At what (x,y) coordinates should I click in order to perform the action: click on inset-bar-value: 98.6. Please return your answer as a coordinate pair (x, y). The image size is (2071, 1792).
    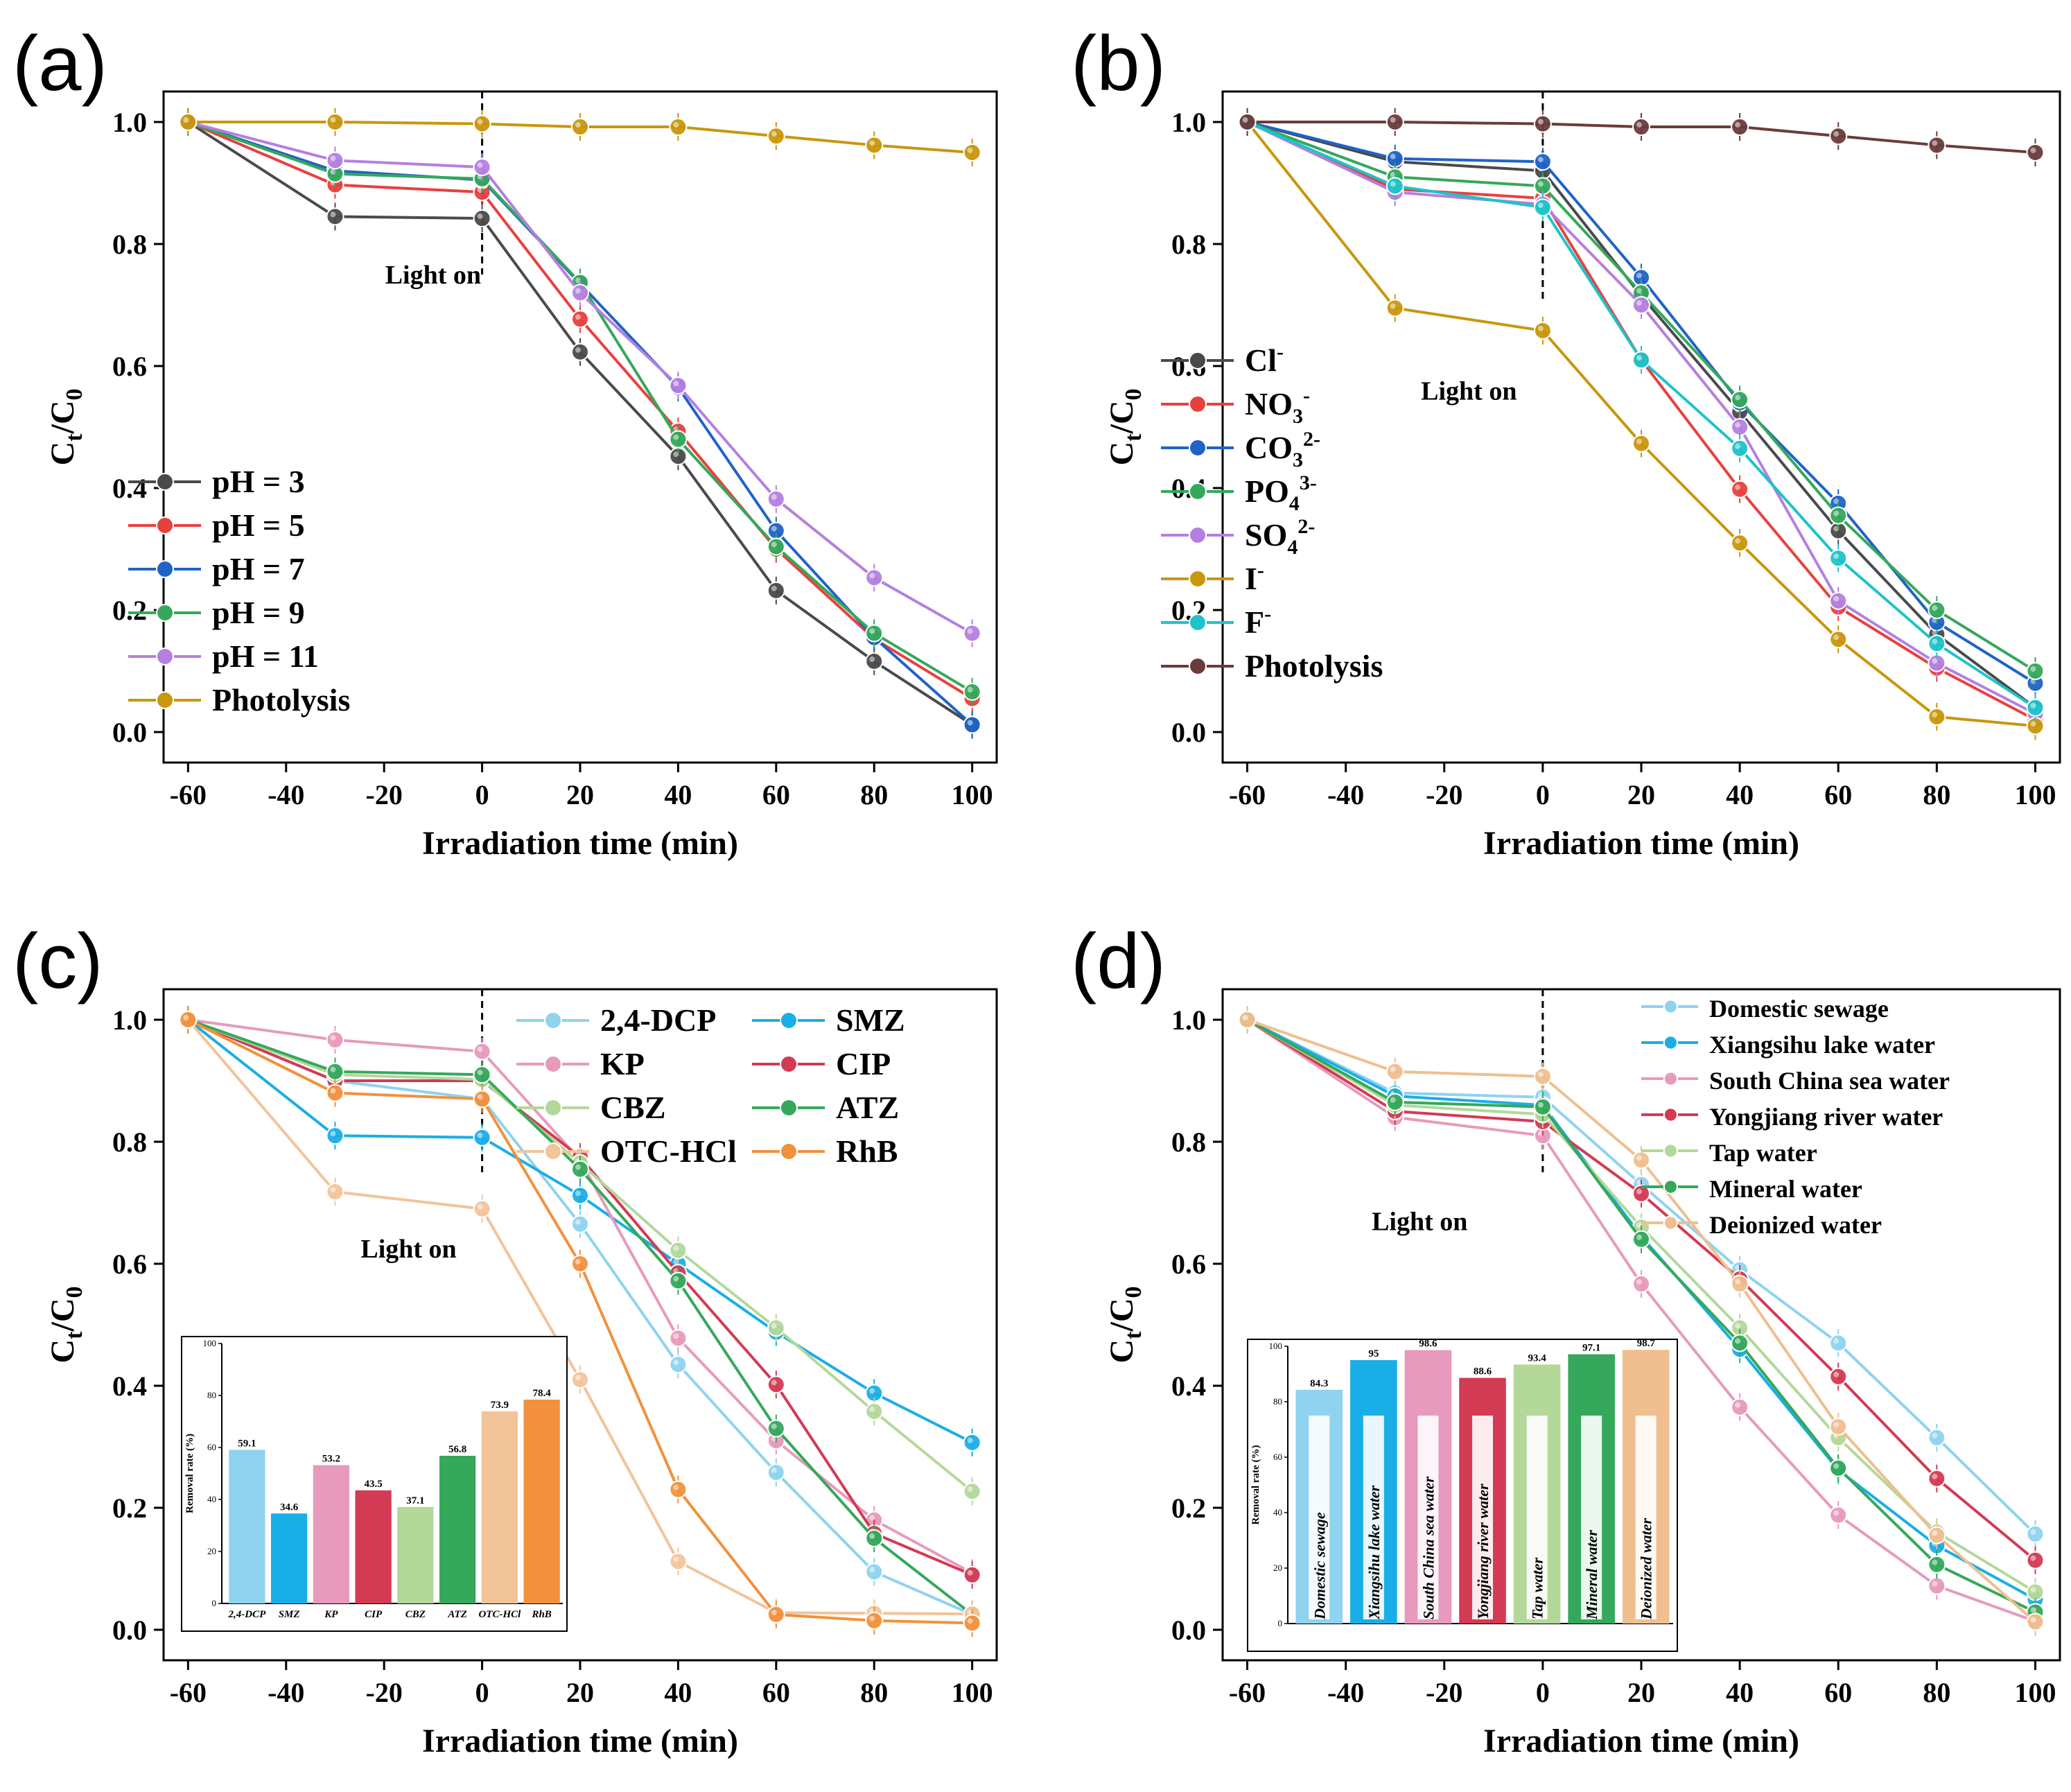
    Looking at the image, I should click on (1428, 1344).